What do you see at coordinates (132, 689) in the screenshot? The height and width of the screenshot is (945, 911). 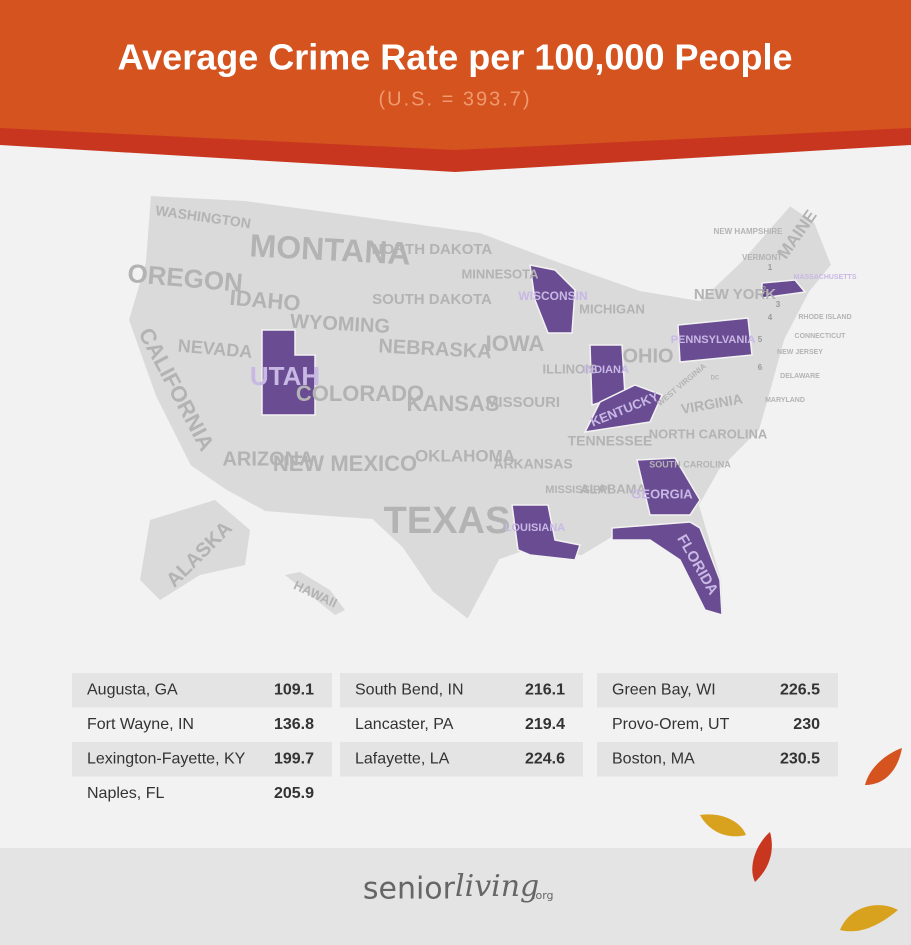 I see `city: Augusta, GA` at bounding box center [132, 689].